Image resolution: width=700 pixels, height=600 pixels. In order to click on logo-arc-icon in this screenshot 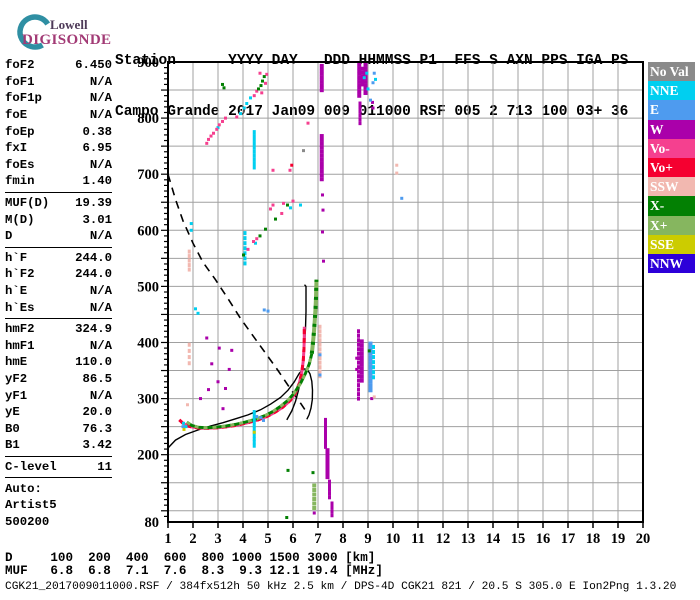, I will do `click(35, 32)`.